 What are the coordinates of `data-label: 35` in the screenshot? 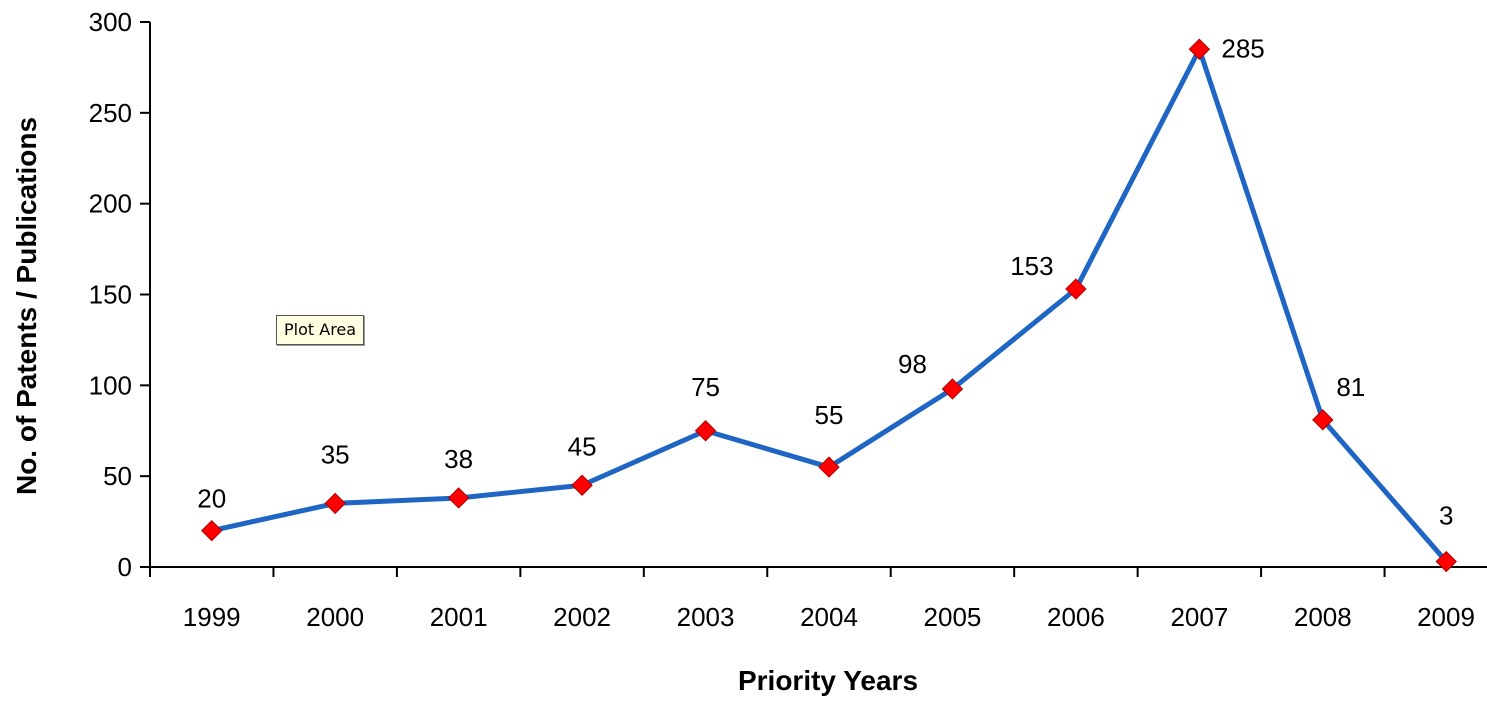 It's located at (335, 454).